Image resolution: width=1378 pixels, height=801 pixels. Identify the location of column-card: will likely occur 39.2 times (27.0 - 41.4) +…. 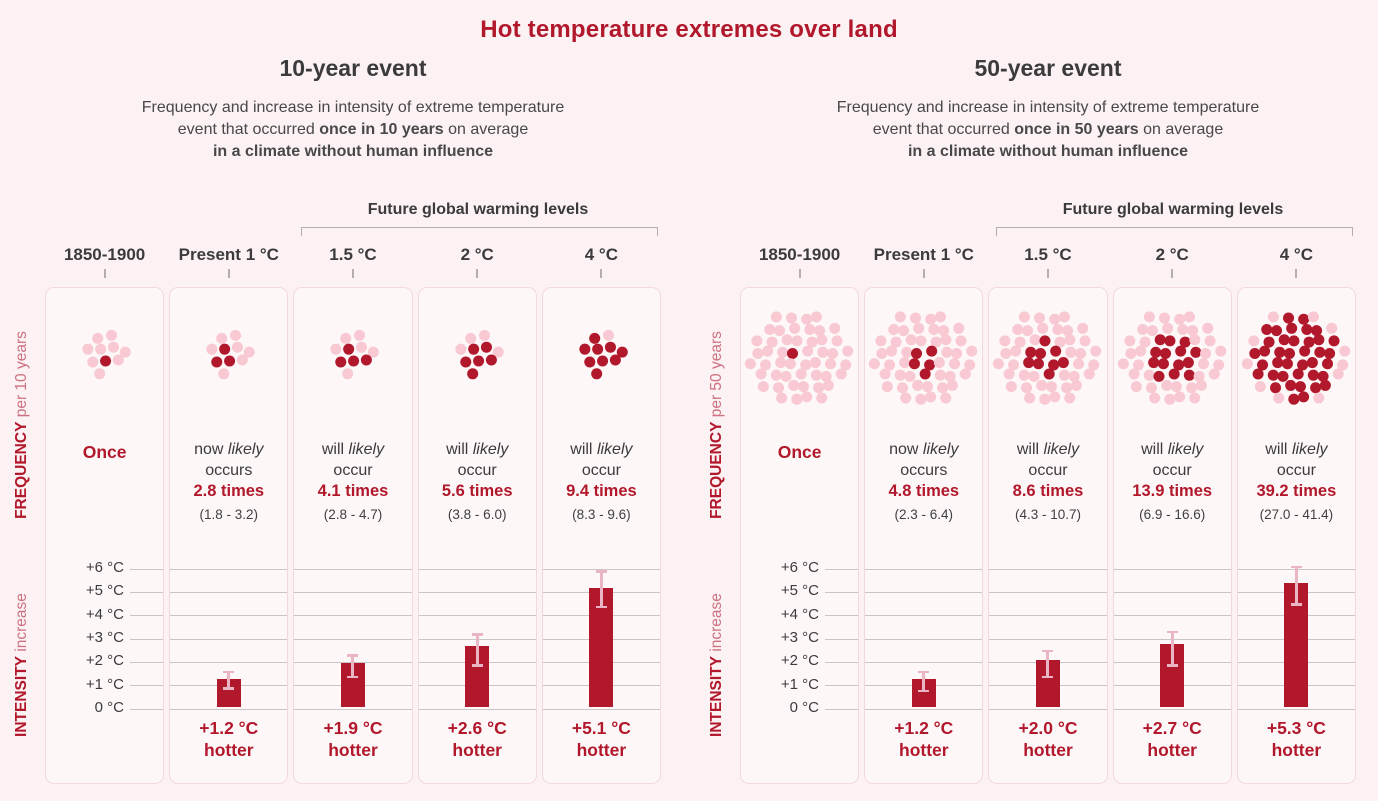
(1296, 535).